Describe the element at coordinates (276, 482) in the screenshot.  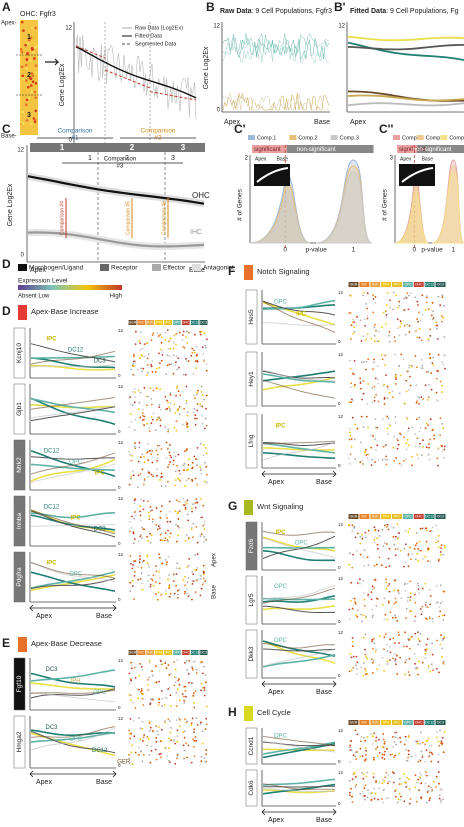
I see `label: Apex` at that location.